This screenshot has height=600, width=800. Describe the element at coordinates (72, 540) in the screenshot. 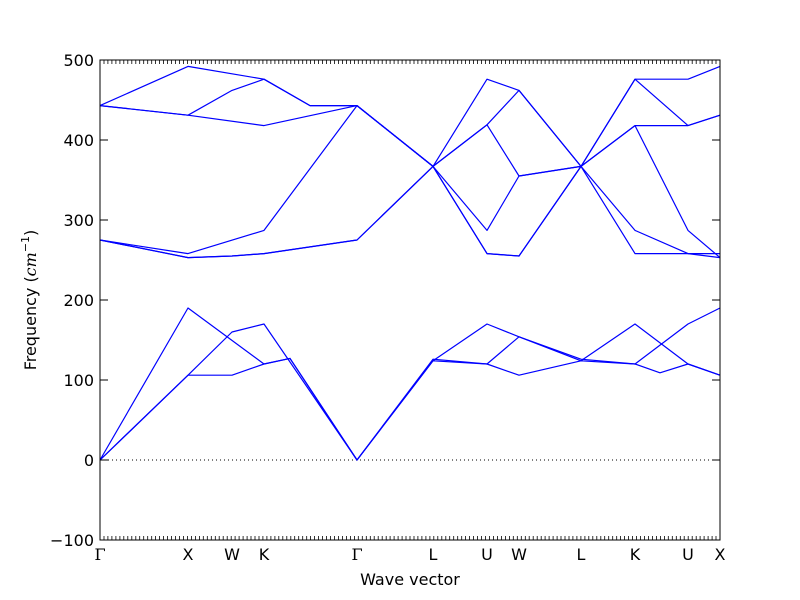

I see `y-tick-label: −100` at that location.